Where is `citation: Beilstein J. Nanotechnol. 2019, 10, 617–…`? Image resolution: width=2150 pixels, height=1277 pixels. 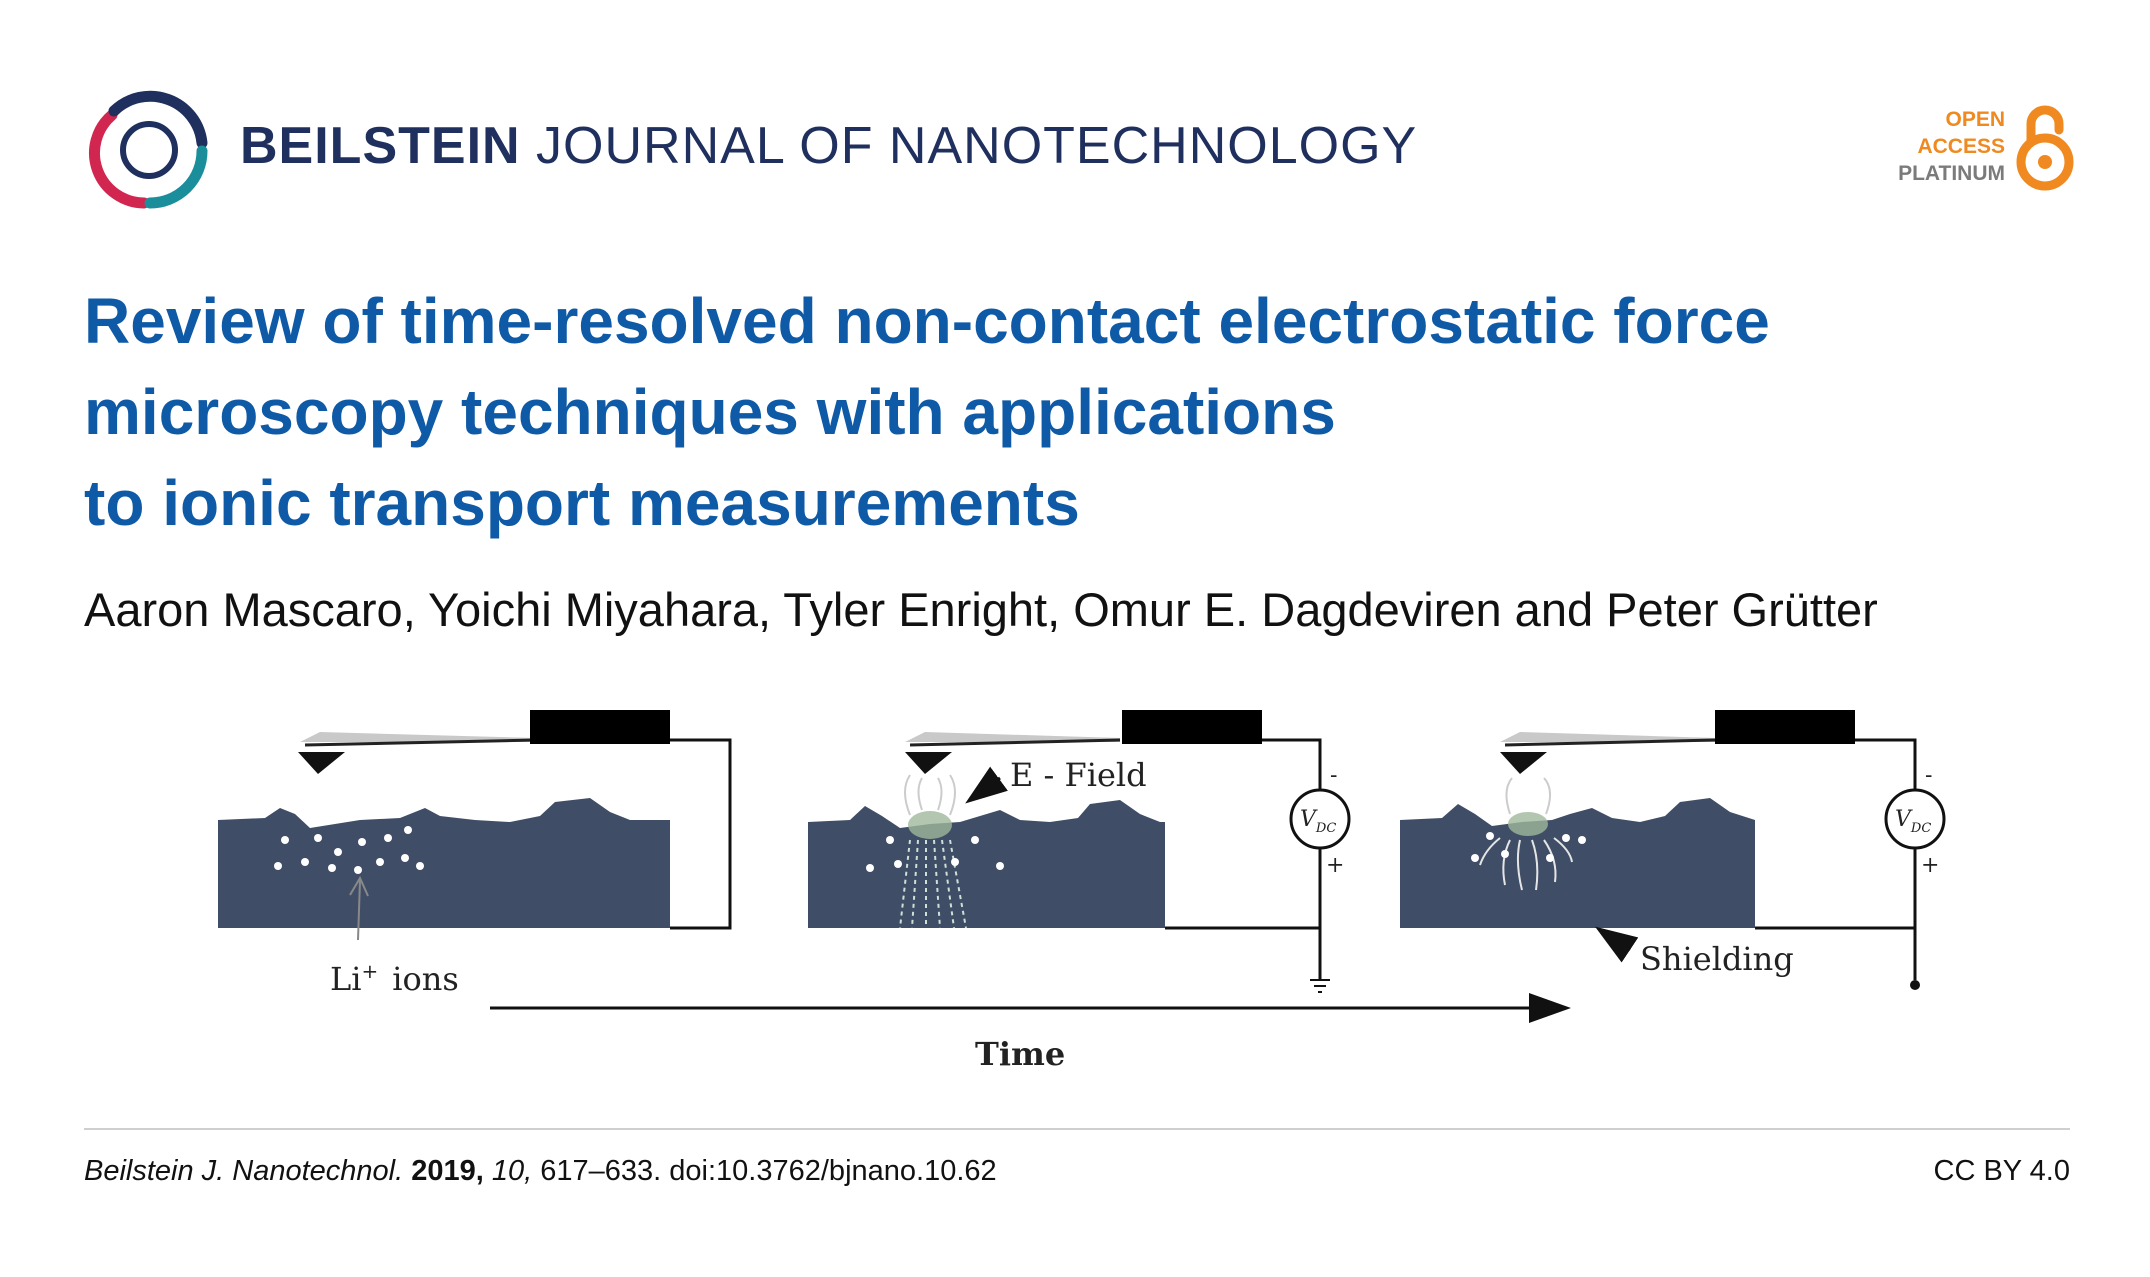
citation: Beilstein J. Nanotechnol. 2019, 10, 617–… is located at coordinates (540, 1171).